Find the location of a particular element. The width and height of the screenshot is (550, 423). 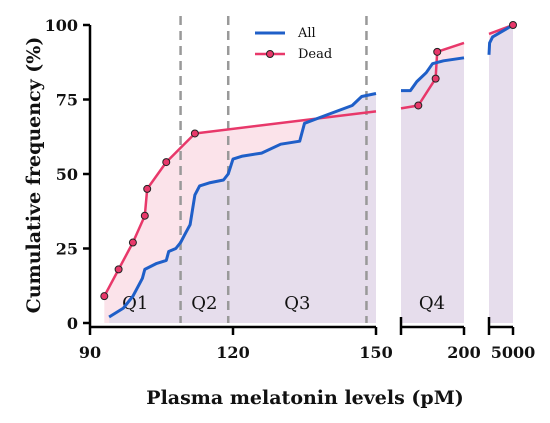

x-axis-title: Plasma melatonin levels (pM) is located at coordinates (304, 398).